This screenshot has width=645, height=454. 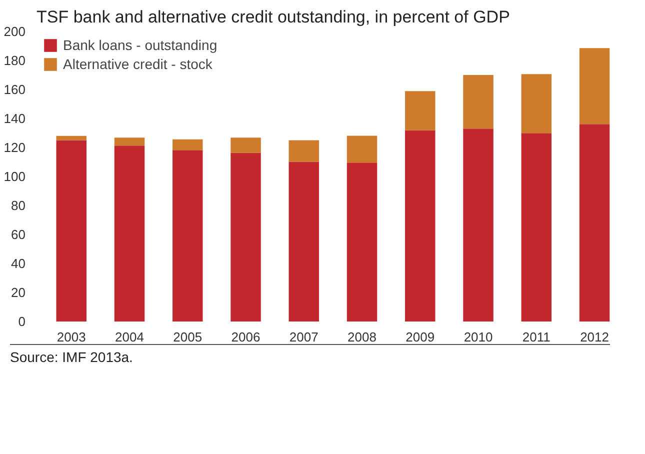 I want to click on y-tick-label: 200, so click(x=15, y=31).